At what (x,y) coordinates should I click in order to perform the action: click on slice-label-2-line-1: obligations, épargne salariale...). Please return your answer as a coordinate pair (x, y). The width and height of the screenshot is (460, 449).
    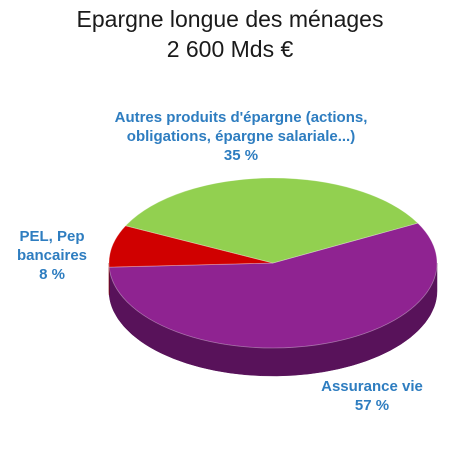
    Looking at the image, I should click on (241, 136).